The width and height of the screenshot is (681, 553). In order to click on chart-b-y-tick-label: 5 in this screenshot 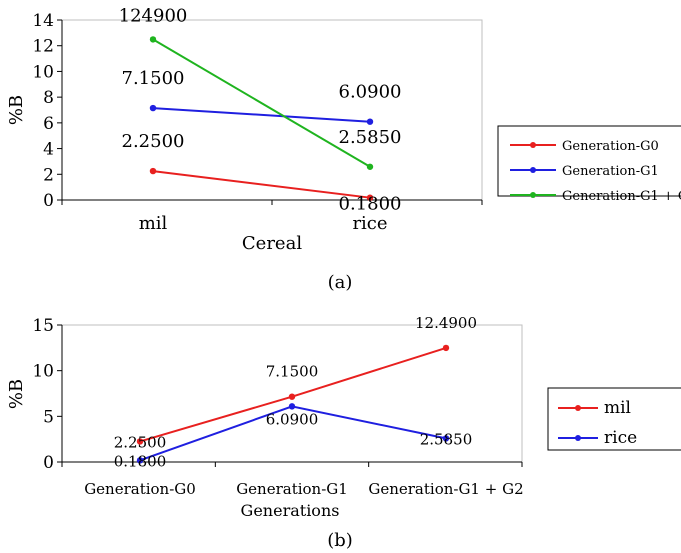, I will do `click(48, 417)`.